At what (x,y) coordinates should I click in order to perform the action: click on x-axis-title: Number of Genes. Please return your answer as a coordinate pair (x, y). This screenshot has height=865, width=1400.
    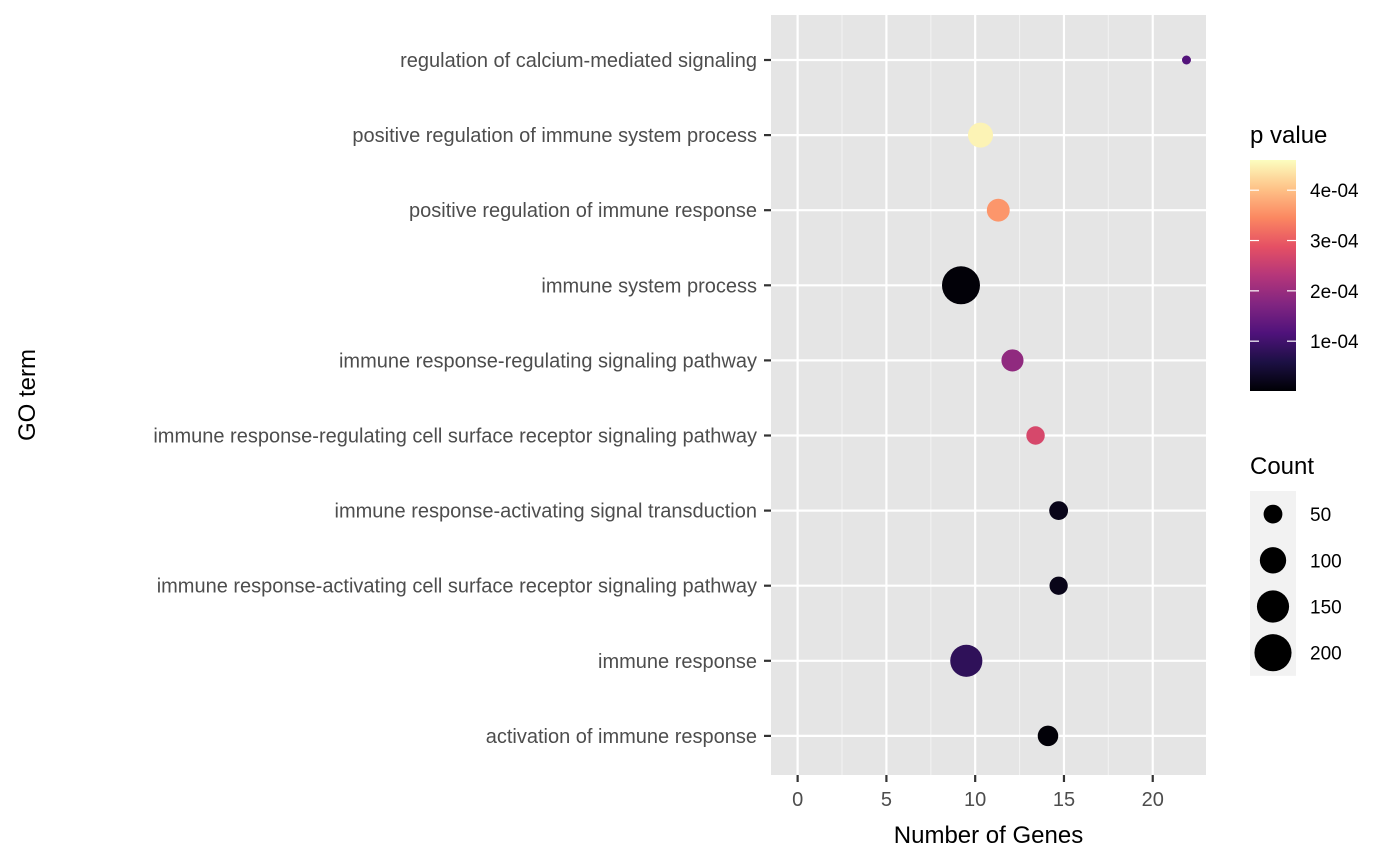
    Looking at the image, I should click on (988, 835).